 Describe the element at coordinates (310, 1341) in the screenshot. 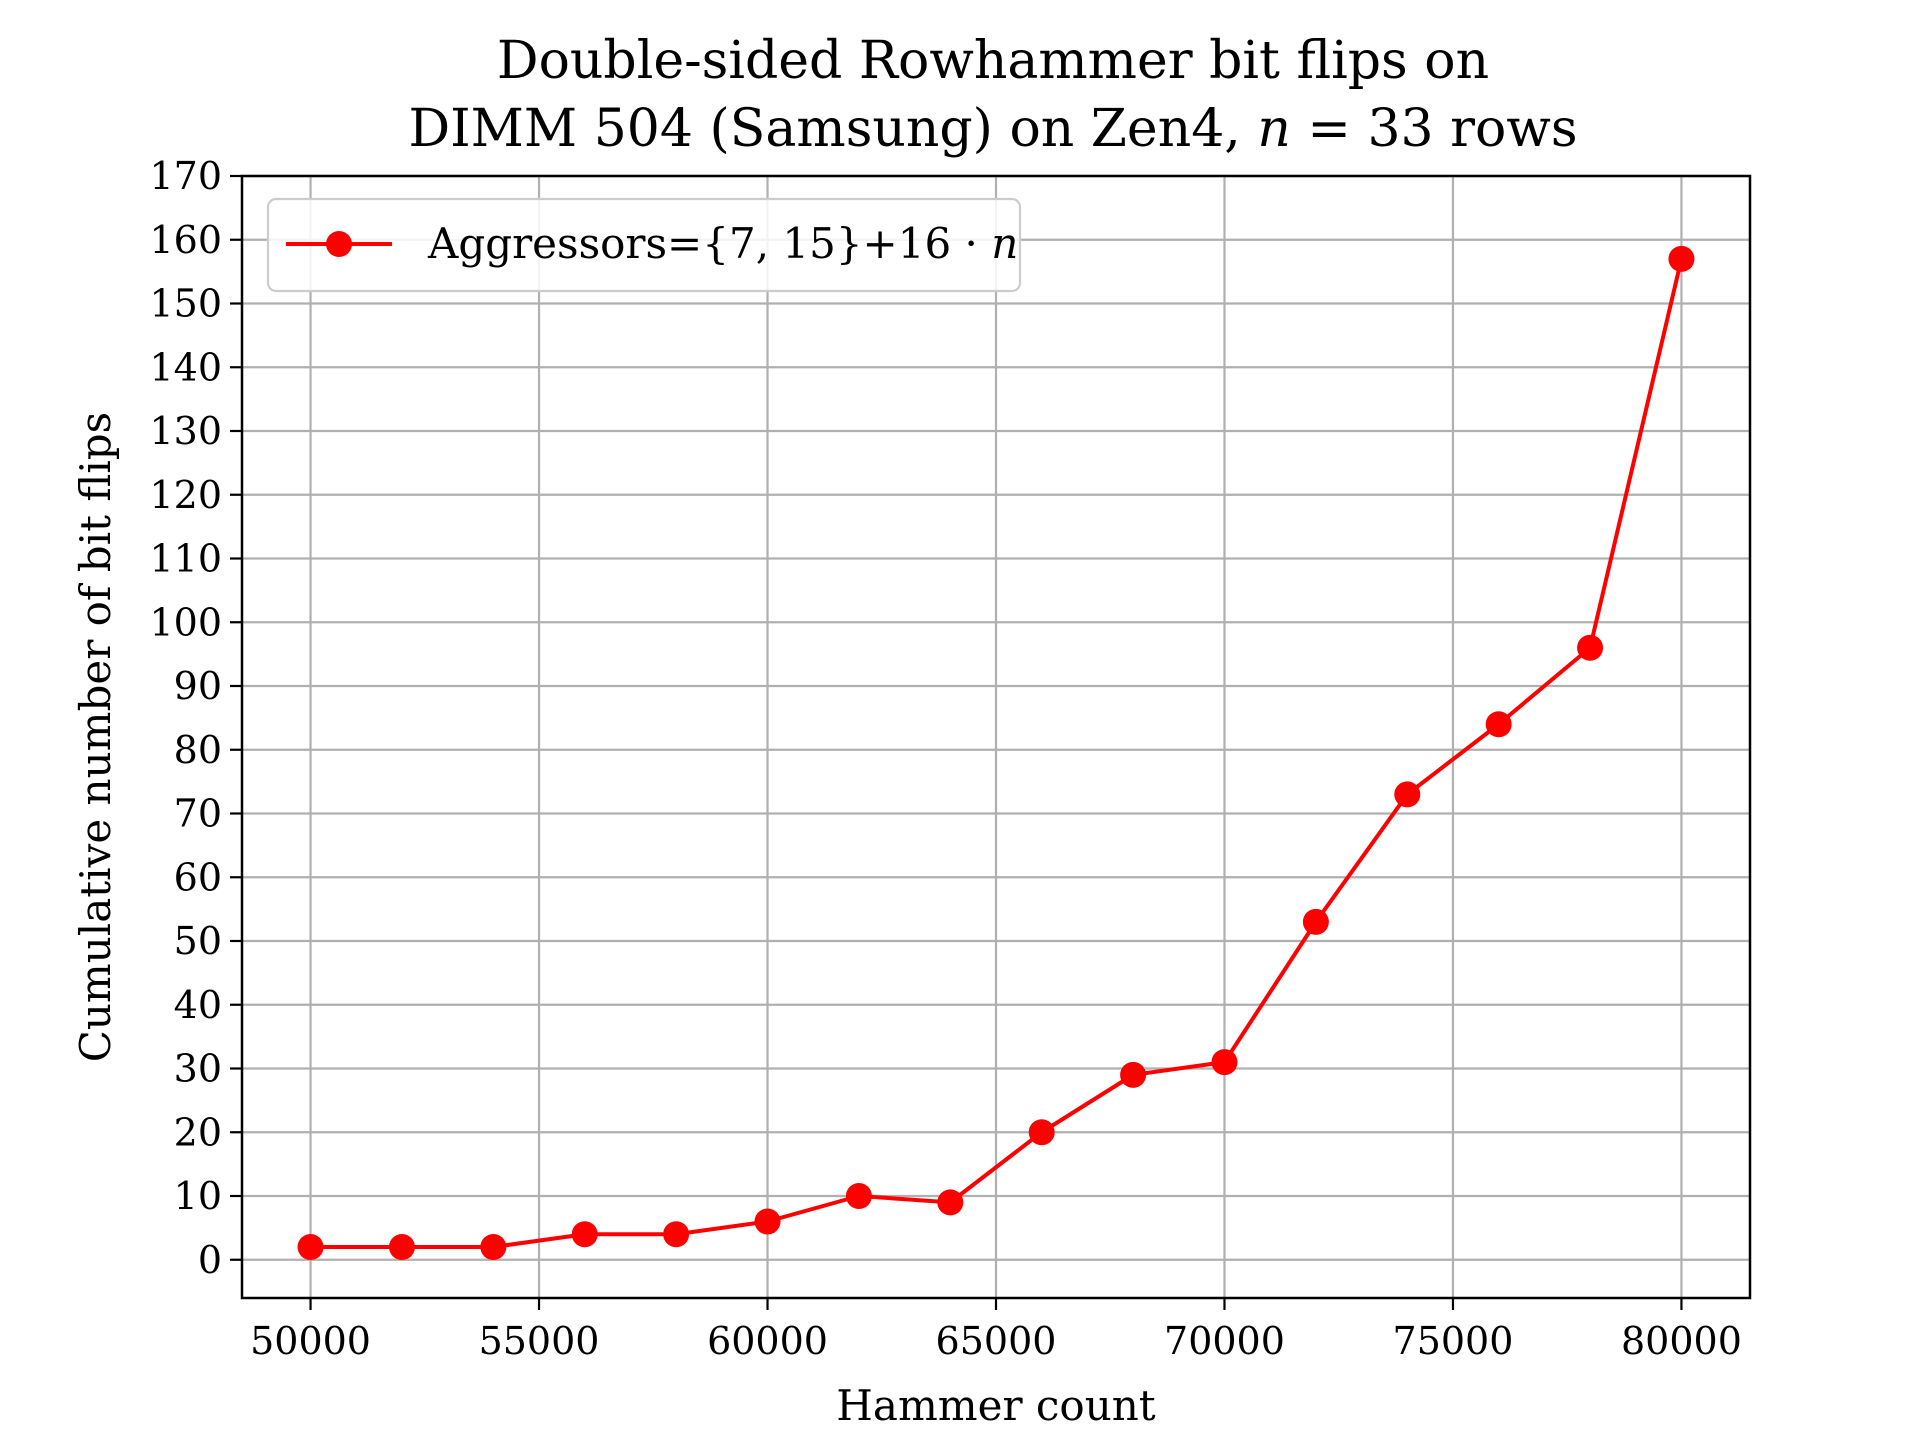

I see `x-tick-label: 50000` at that location.